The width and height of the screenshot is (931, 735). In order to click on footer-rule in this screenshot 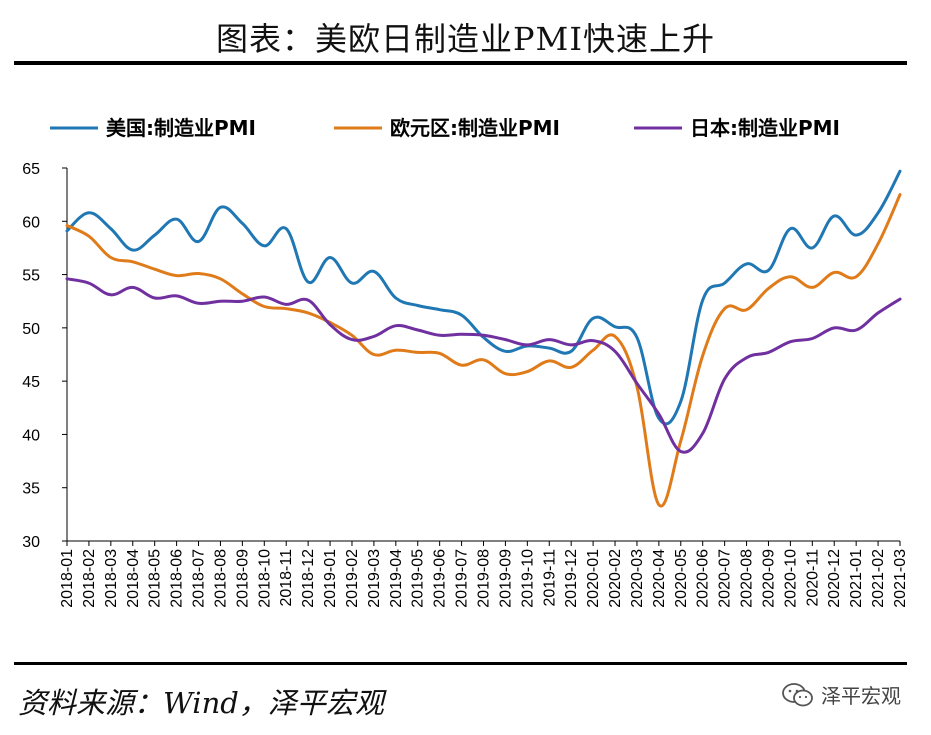, I will do `click(460, 663)`.